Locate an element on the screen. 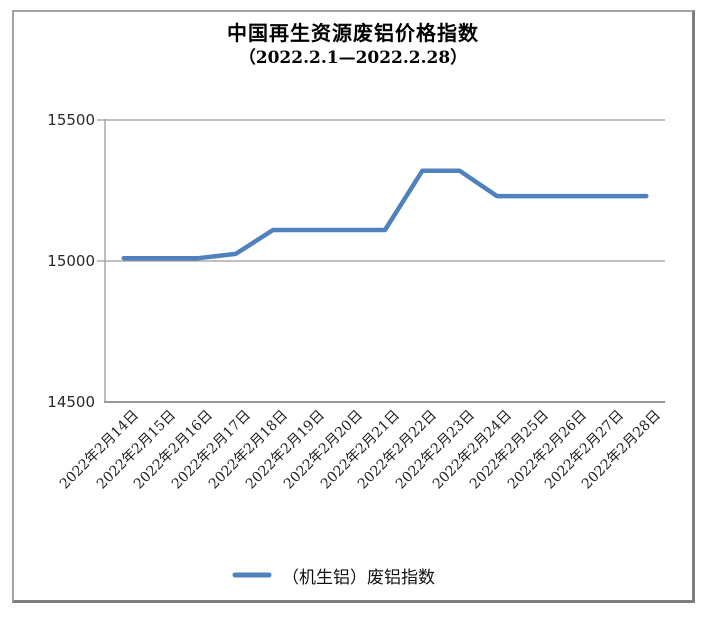 The image size is (709, 619). chart-legend: （机生铝）废铝指数 is located at coordinates (333, 576).